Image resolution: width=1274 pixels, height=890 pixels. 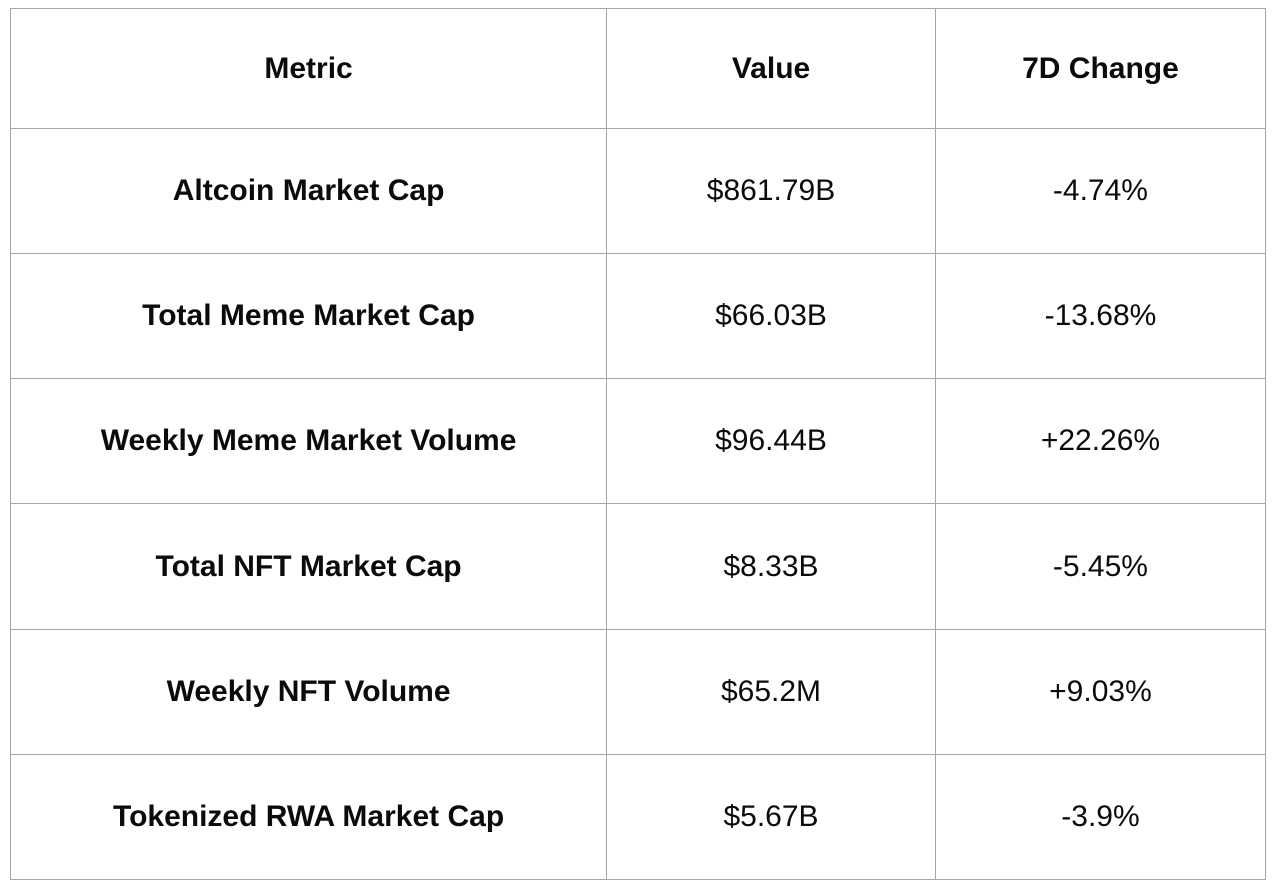 I want to click on value-cell: $861.79B, so click(x=771, y=191).